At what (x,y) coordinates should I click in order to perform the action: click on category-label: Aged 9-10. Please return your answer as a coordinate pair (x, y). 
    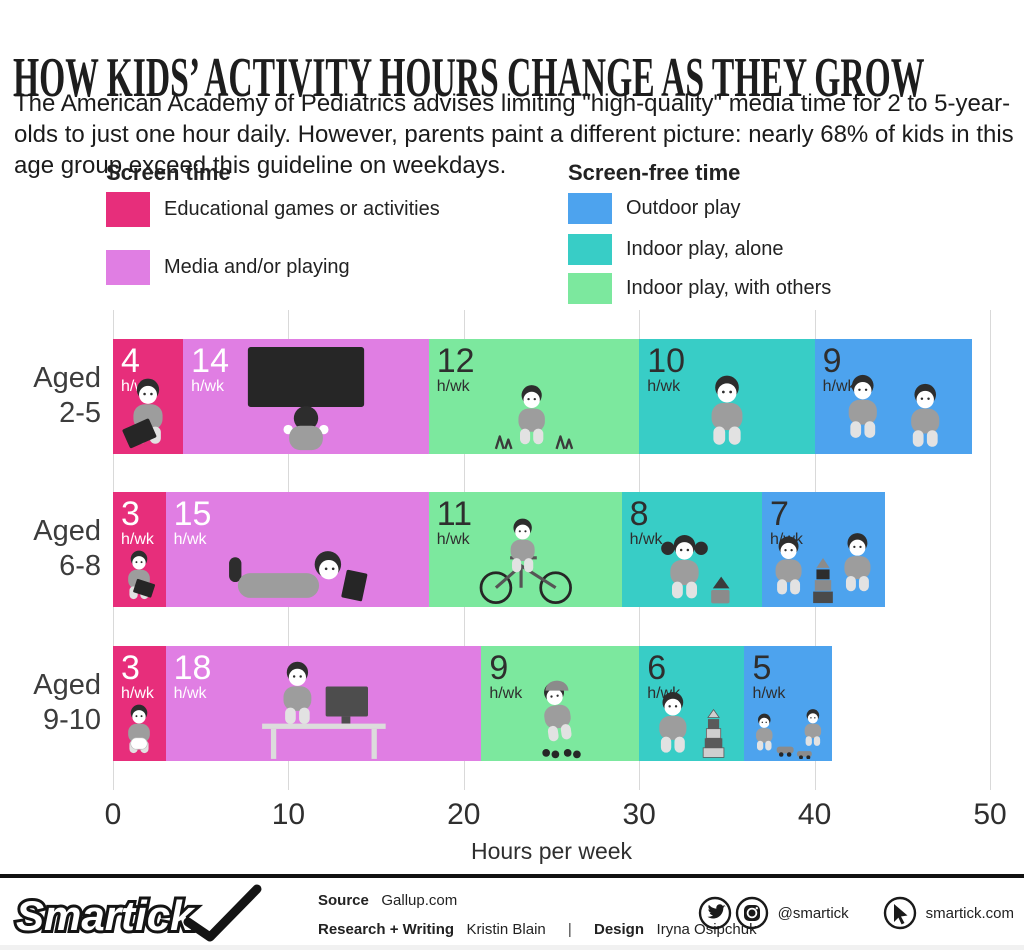
    Looking at the image, I should click on (67, 702).